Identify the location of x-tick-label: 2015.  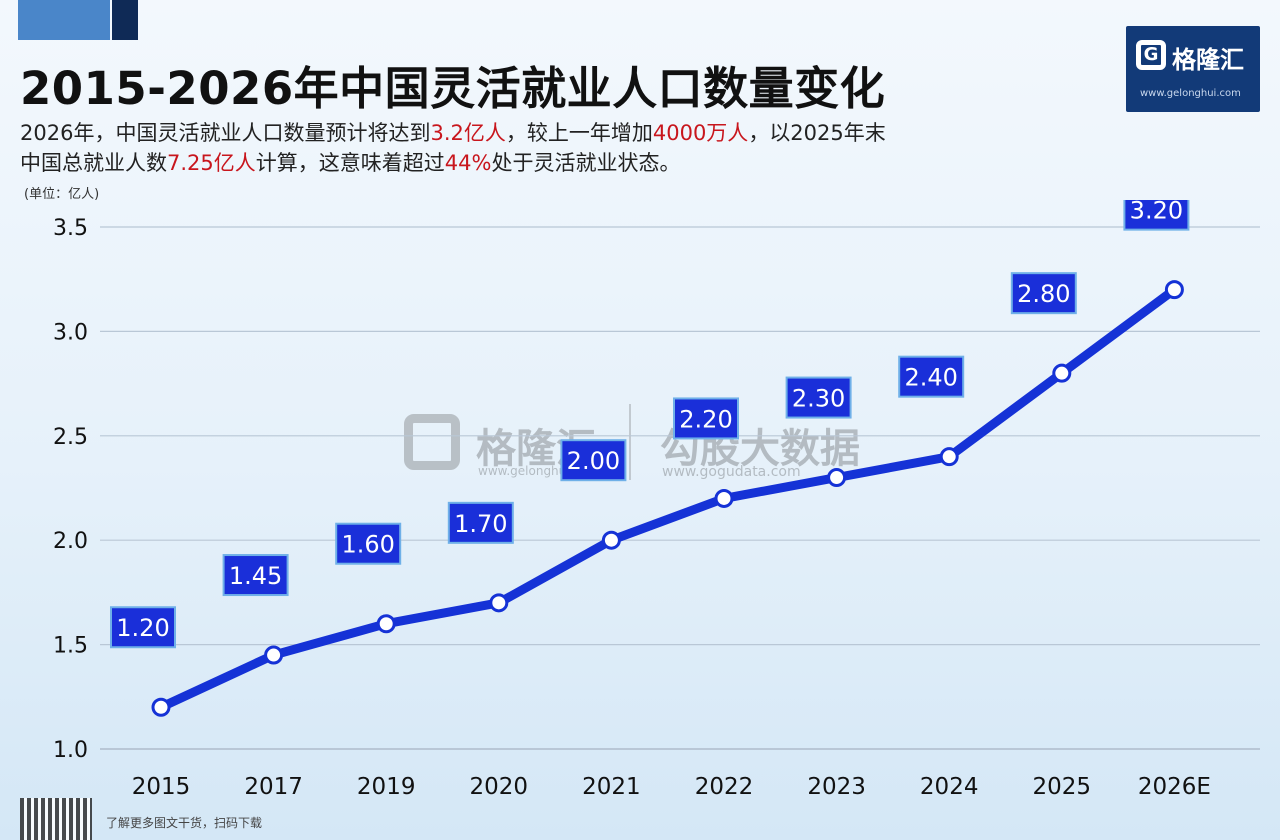
(161, 787).